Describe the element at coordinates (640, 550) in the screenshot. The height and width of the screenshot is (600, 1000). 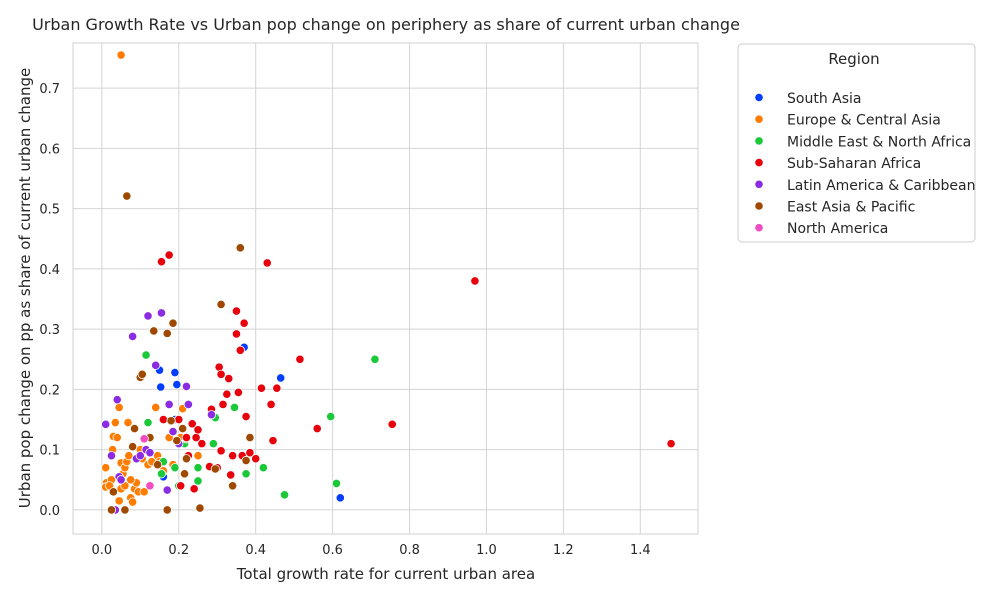
I see `x-tick-label: 1.4` at that location.